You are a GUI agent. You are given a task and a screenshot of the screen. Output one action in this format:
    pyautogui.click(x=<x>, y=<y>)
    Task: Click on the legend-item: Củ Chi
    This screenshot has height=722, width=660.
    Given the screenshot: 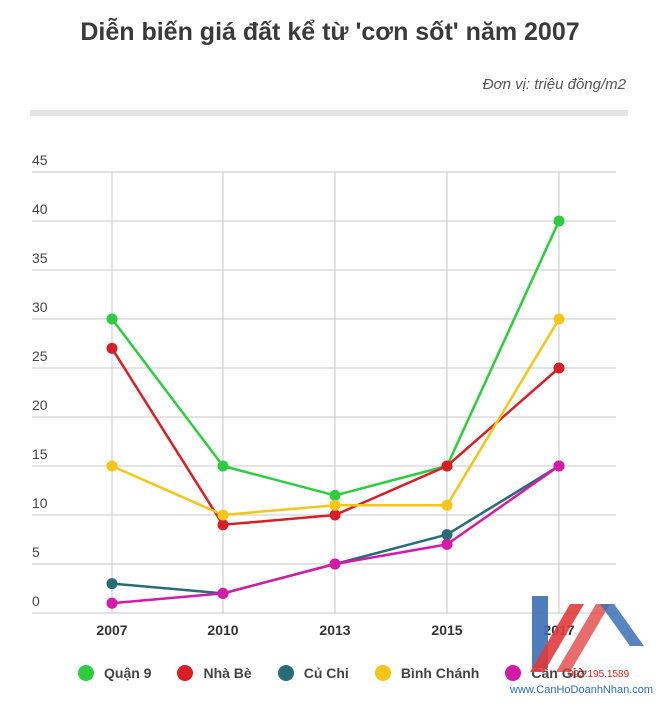 What is the action you would take?
    pyautogui.click(x=313, y=673)
    